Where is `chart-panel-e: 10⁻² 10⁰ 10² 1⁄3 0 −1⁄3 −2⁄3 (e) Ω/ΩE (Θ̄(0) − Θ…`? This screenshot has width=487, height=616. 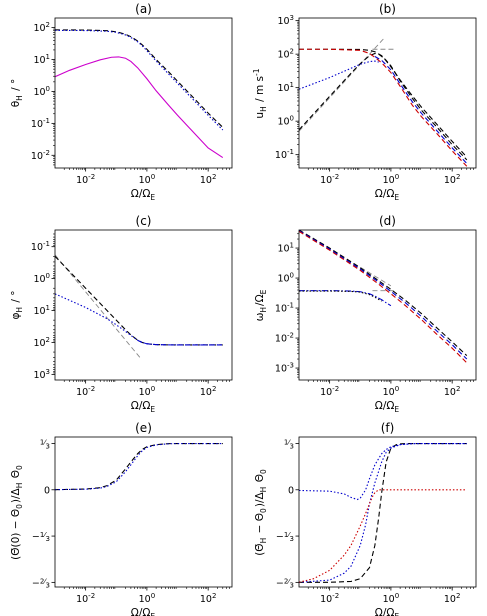
chart-panel-e: 10⁻² 10⁰ 10² 1⁄3 0 −1⁄3 −2⁄3 (e) Ω/ΩE (Θ̄(0) − Θ… is located at coordinates (121, 518).